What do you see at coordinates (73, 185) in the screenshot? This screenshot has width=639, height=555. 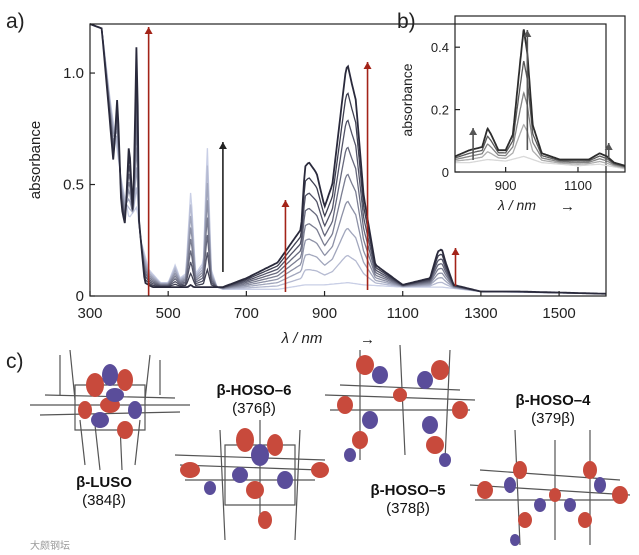 I see `y-tick-label: 0.5` at bounding box center [73, 185].